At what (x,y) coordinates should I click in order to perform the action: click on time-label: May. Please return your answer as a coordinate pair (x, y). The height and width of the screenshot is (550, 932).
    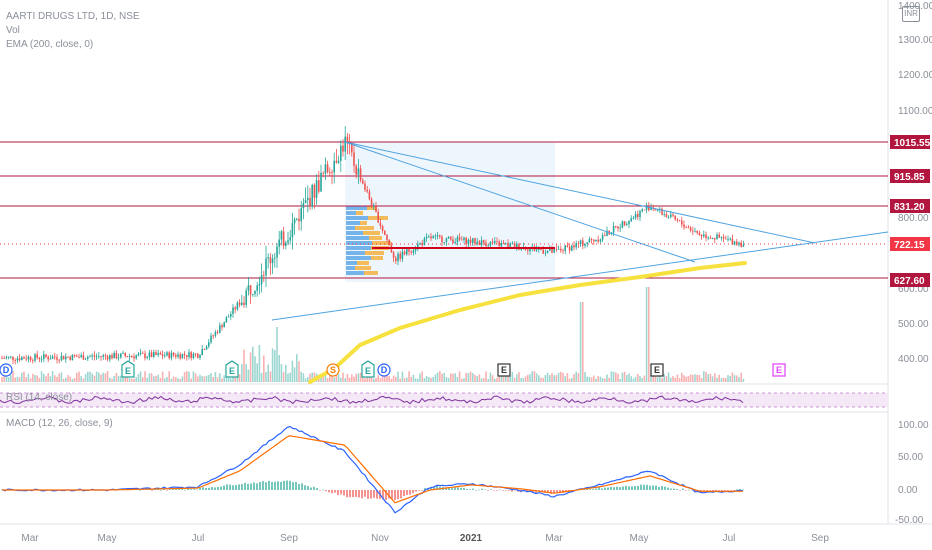
    Looking at the image, I should click on (639, 538).